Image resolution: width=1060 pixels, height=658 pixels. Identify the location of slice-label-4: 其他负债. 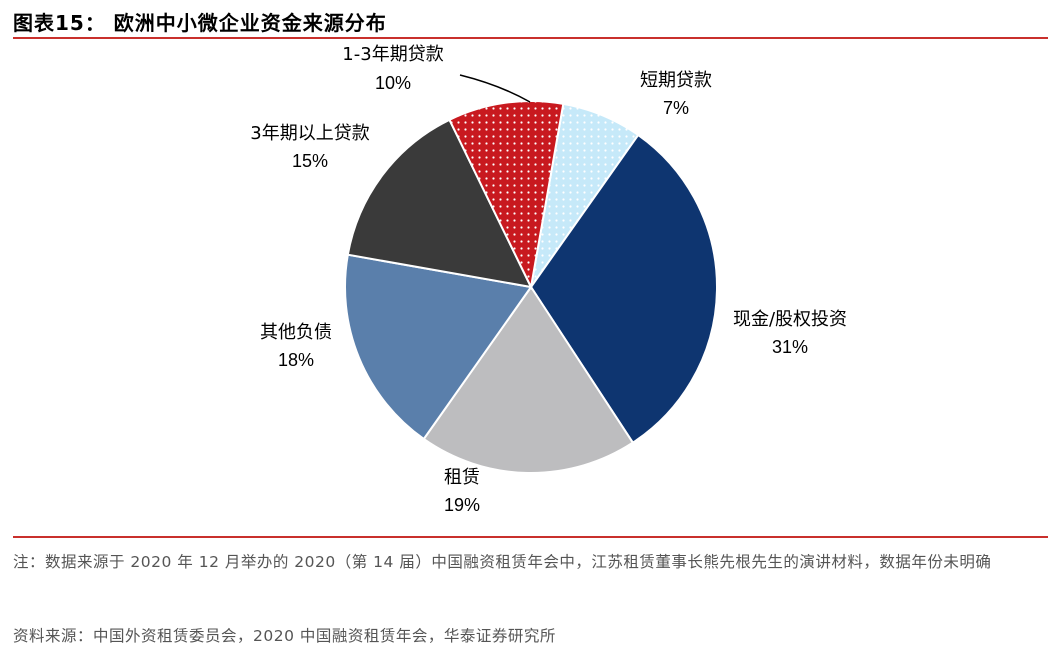
(296, 332).